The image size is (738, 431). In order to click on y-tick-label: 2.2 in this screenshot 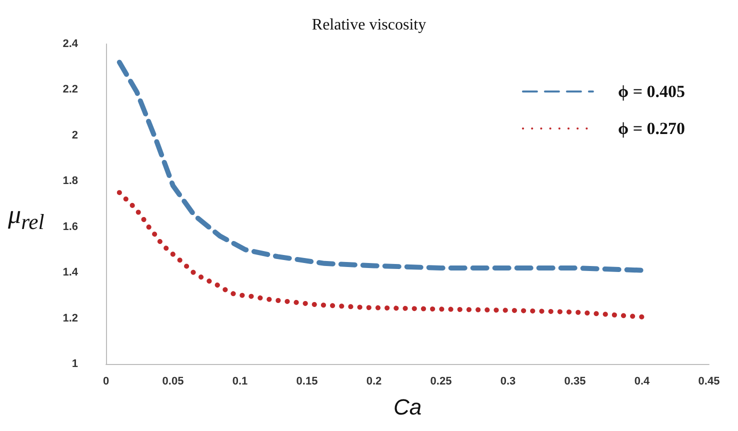, I will do `click(70, 90)`.